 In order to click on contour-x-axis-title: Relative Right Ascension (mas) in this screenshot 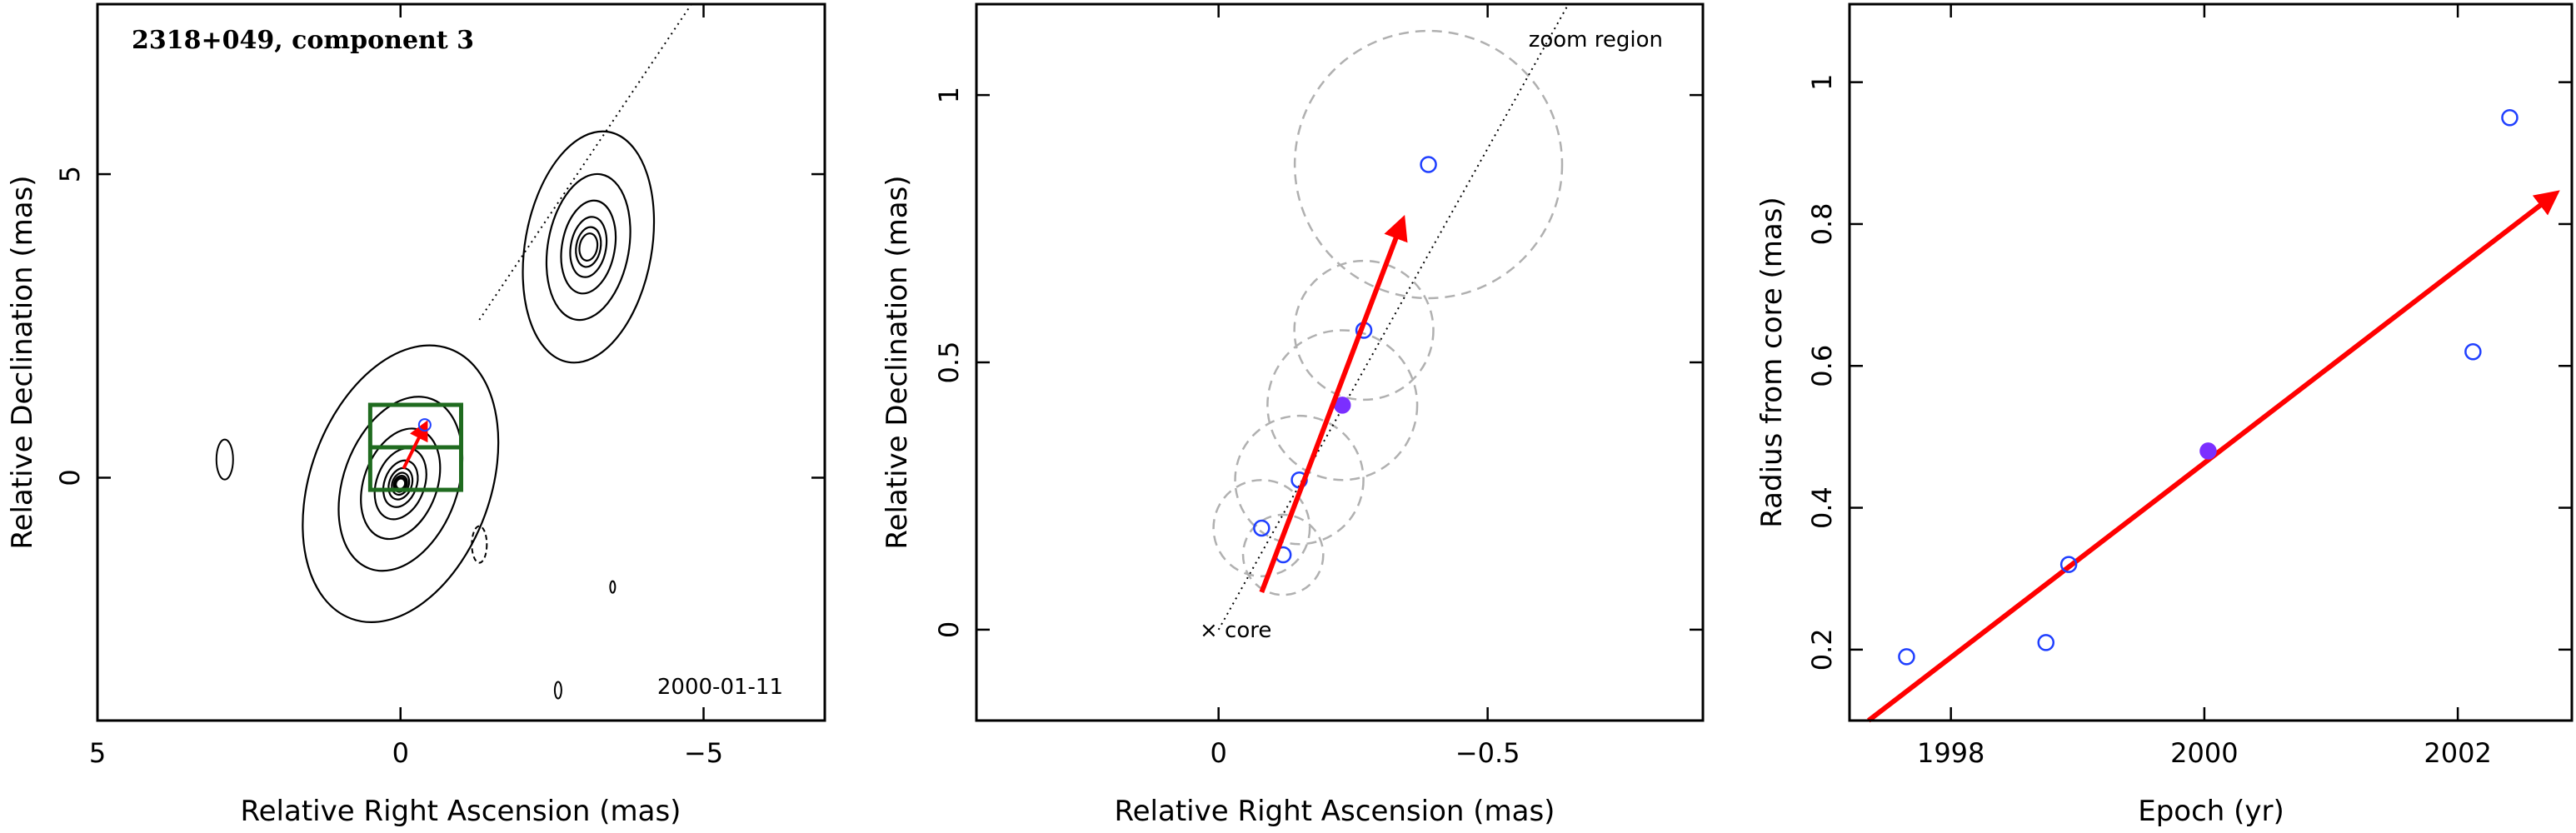, I will do `click(461, 811)`.